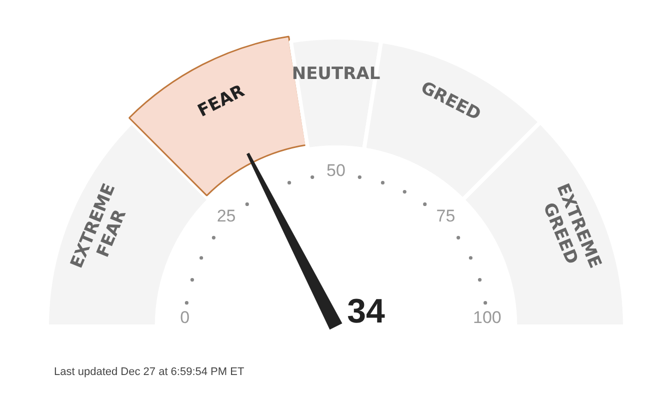 This screenshot has height=394, width=672. What do you see at coordinates (226, 216) in the screenshot?
I see `text: 25` at bounding box center [226, 216].